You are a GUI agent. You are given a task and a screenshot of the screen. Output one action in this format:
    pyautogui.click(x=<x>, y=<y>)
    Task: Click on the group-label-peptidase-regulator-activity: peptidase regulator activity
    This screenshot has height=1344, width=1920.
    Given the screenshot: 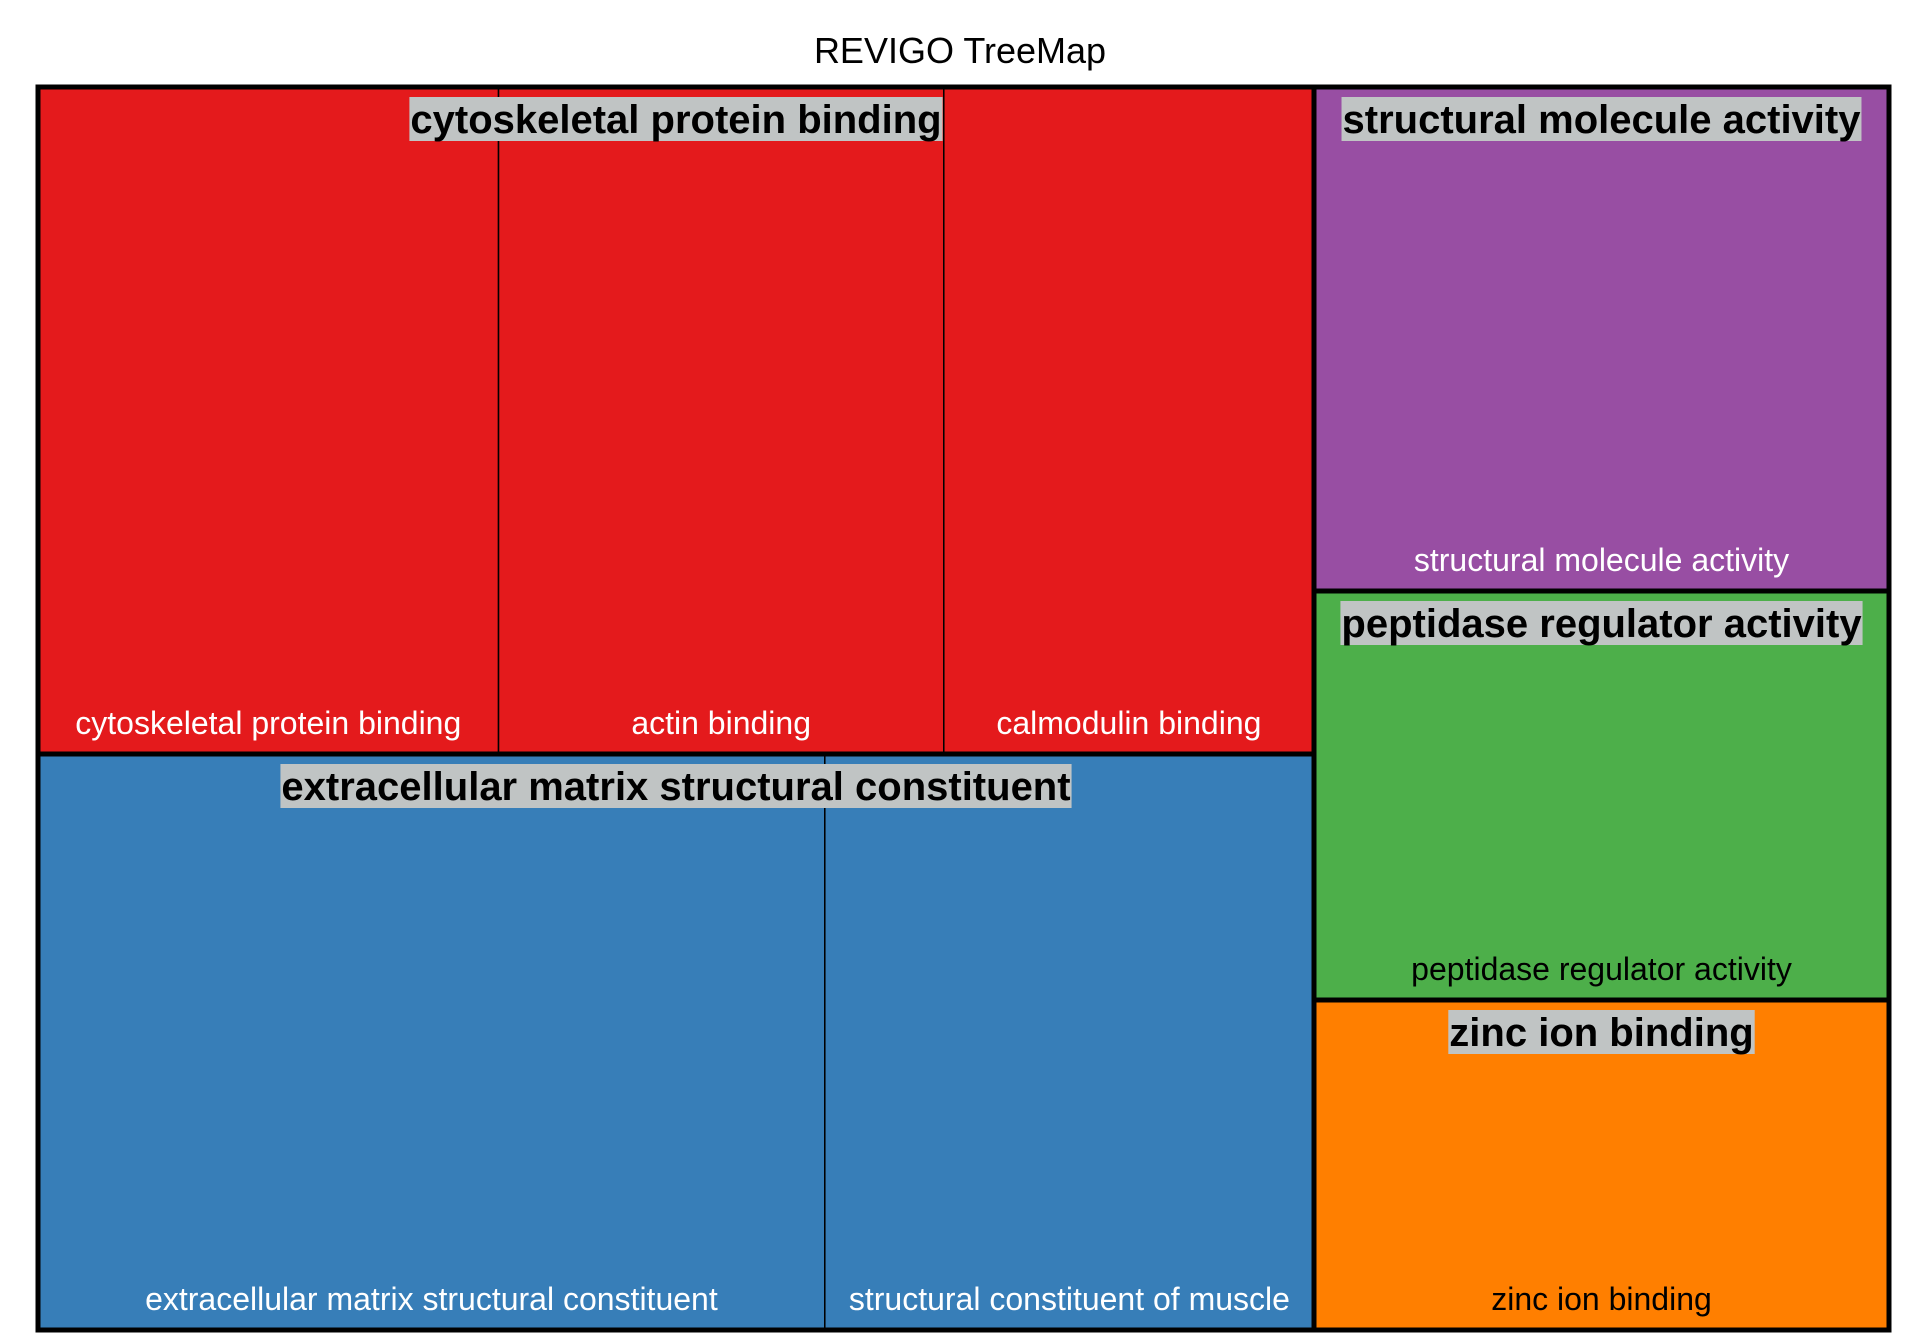 What is the action you would take?
    pyautogui.click(x=1601, y=624)
    